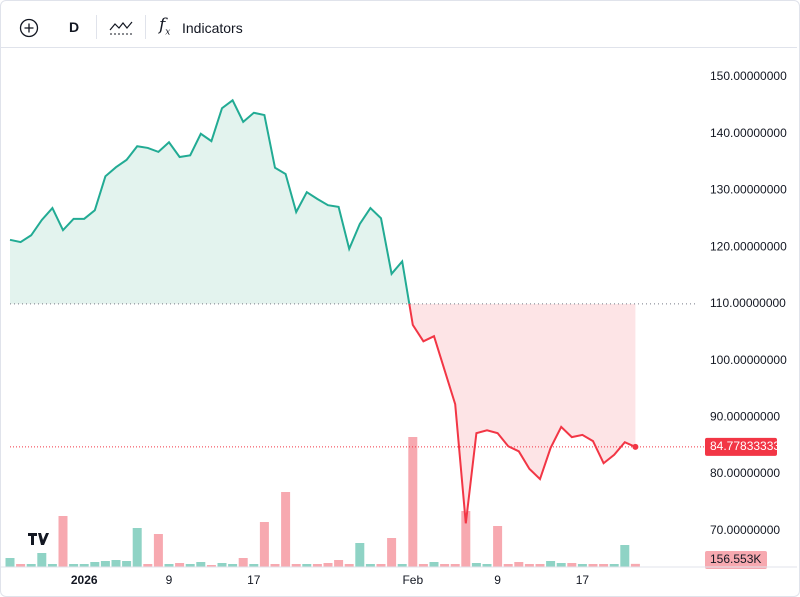 This screenshot has width=800, height=597. Describe the element at coordinates (748, 133) in the screenshot. I see `y-tick-label: 140.00000000` at that location.